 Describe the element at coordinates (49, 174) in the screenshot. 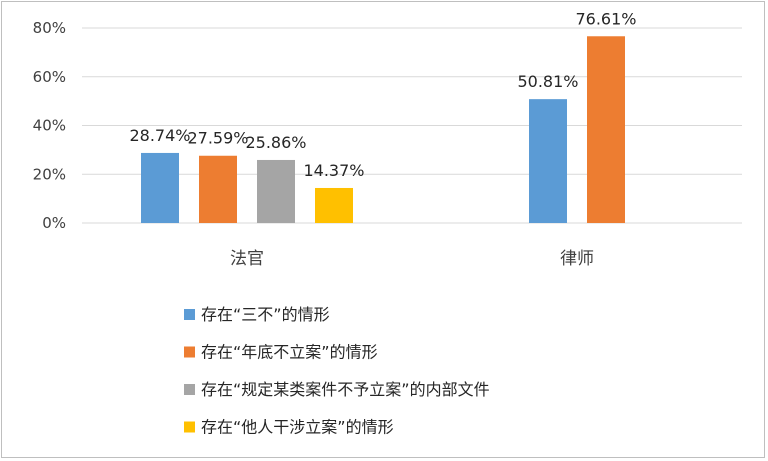

I see `y-tick-label: 20%` at that location.